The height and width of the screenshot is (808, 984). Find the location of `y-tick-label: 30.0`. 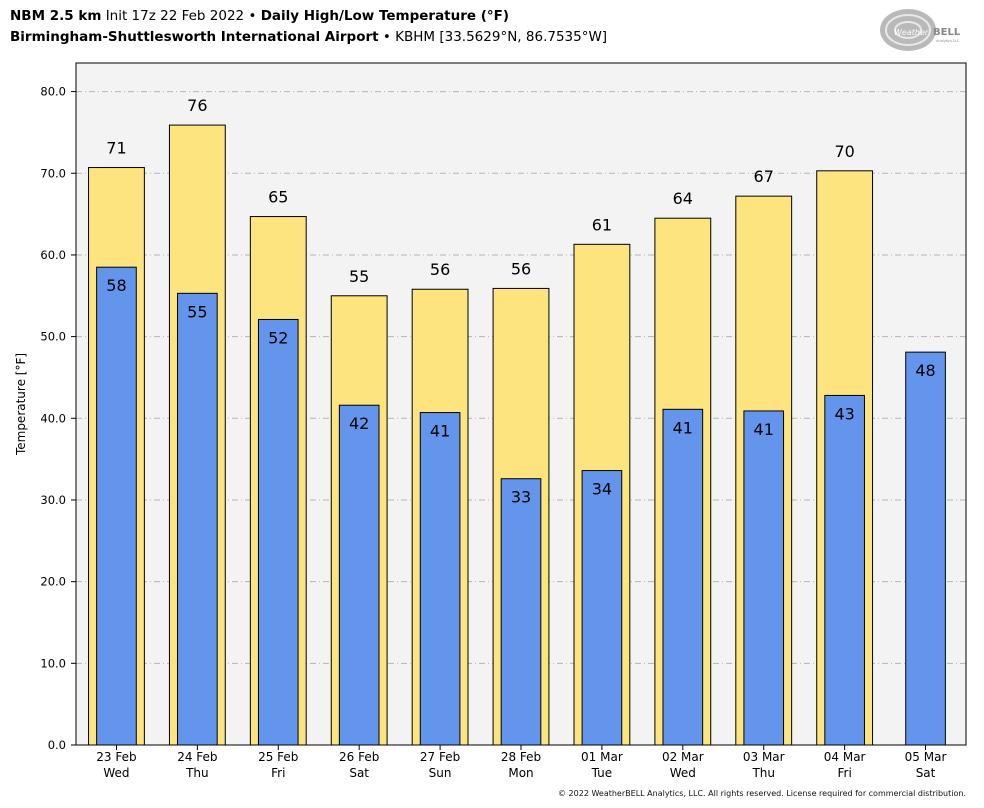

y-tick-label: 30.0 is located at coordinates (53, 500).